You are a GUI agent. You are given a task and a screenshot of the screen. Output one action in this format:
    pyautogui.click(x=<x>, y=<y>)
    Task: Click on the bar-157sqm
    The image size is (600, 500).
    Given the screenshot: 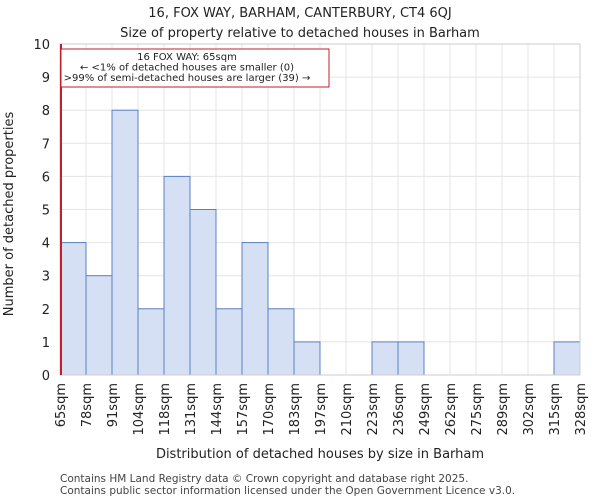 What is the action you would take?
    pyautogui.click(x=255, y=309)
    